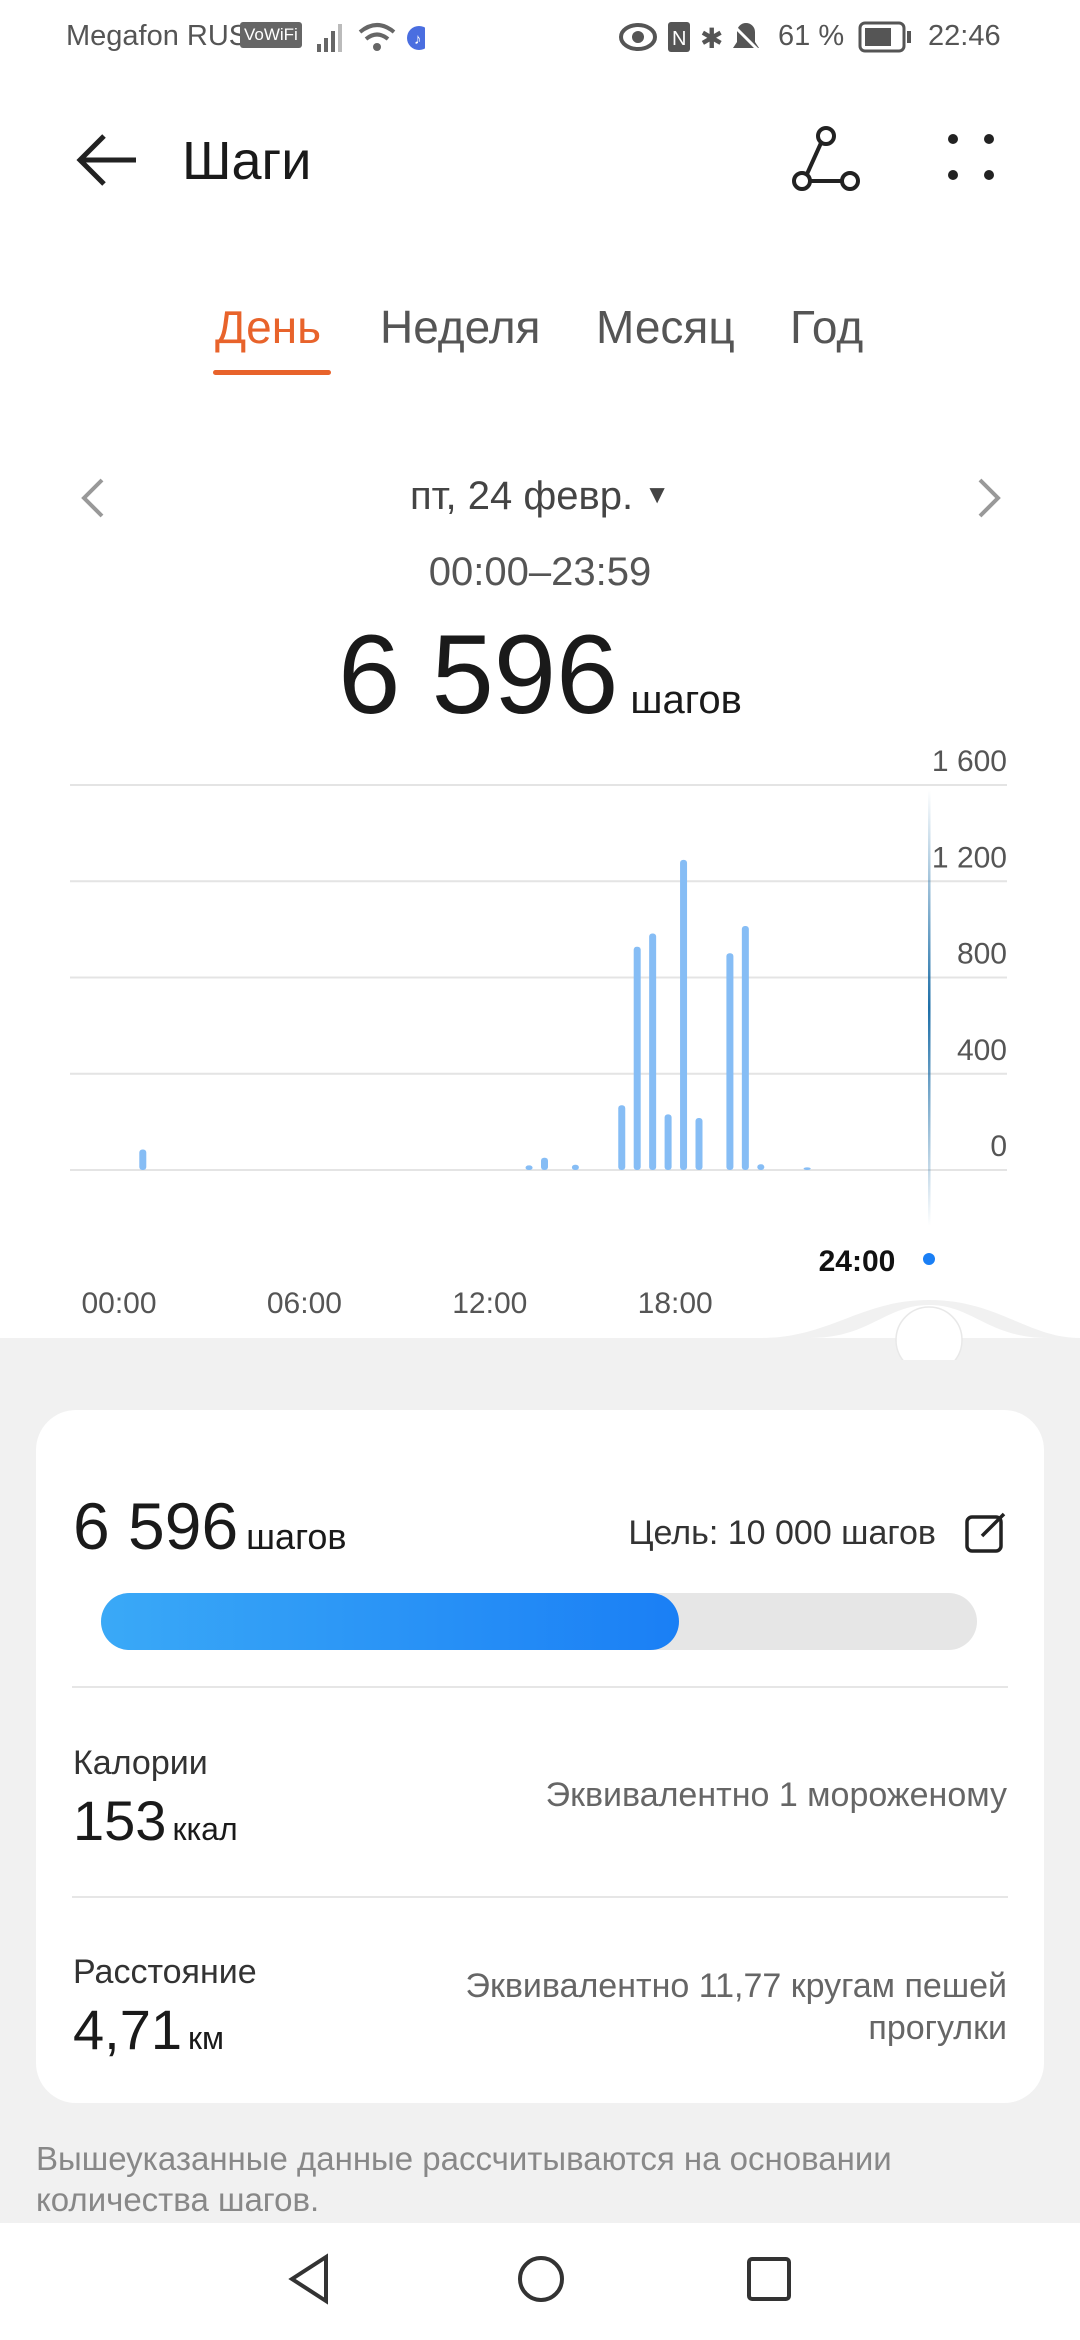 The width and height of the screenshot is (1080, 2340). I want to click on tab-week: Неделя, so click(460, 327).